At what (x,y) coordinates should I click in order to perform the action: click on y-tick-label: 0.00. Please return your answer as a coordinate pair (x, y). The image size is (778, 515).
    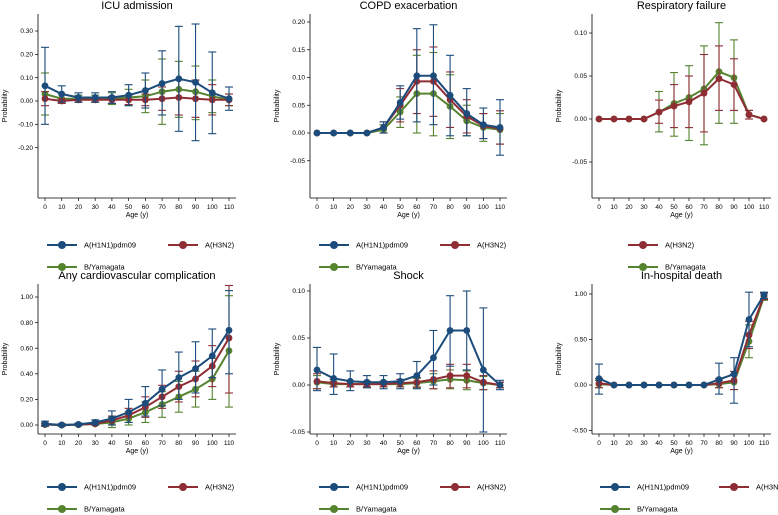
    Looking at the image, I should click on (26, 425).